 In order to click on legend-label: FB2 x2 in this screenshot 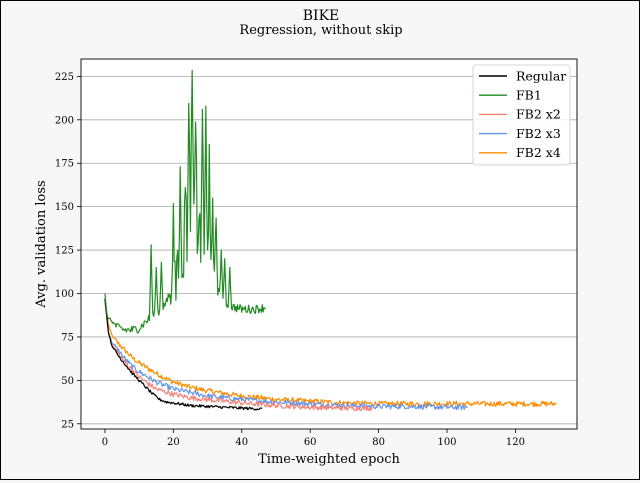, I will do `click(538, 114)`.